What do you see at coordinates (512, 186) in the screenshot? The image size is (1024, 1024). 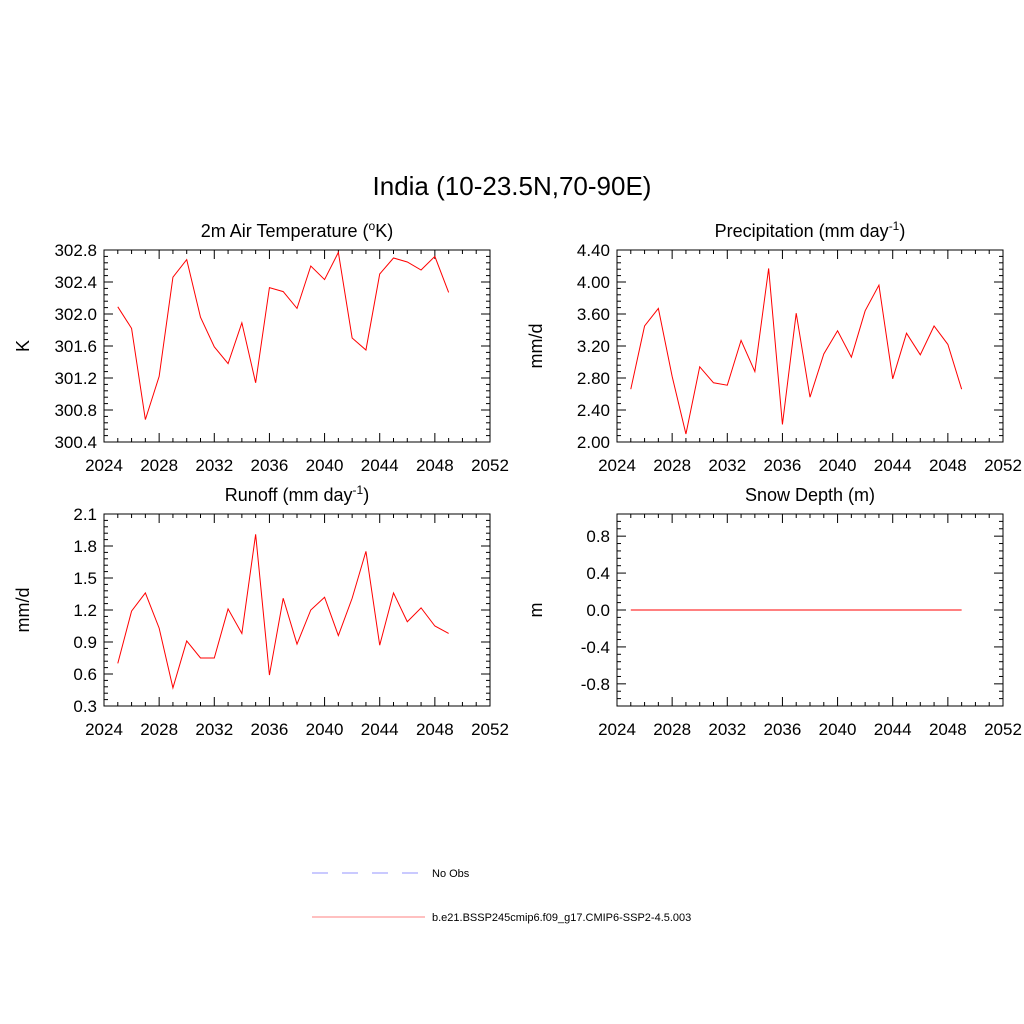 I see `figure-title: India (10-23.5N,70-90E)` at bounding box center [512, 186].